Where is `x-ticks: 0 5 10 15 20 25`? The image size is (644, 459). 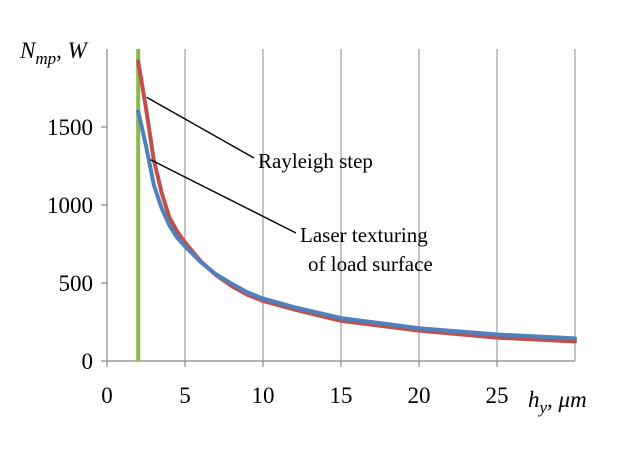 x-ticks: 0 5 10 15 20 25 is located at coordinates (305, 384).